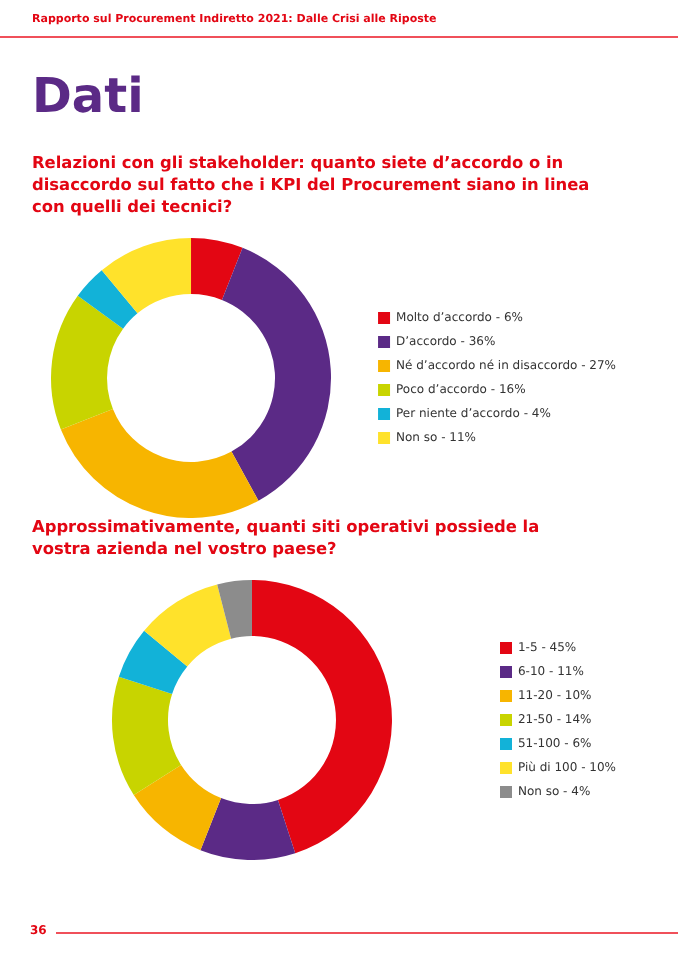 This screenshot has width=678, height=960. I want to click on text: Dati, so click(88, 96).